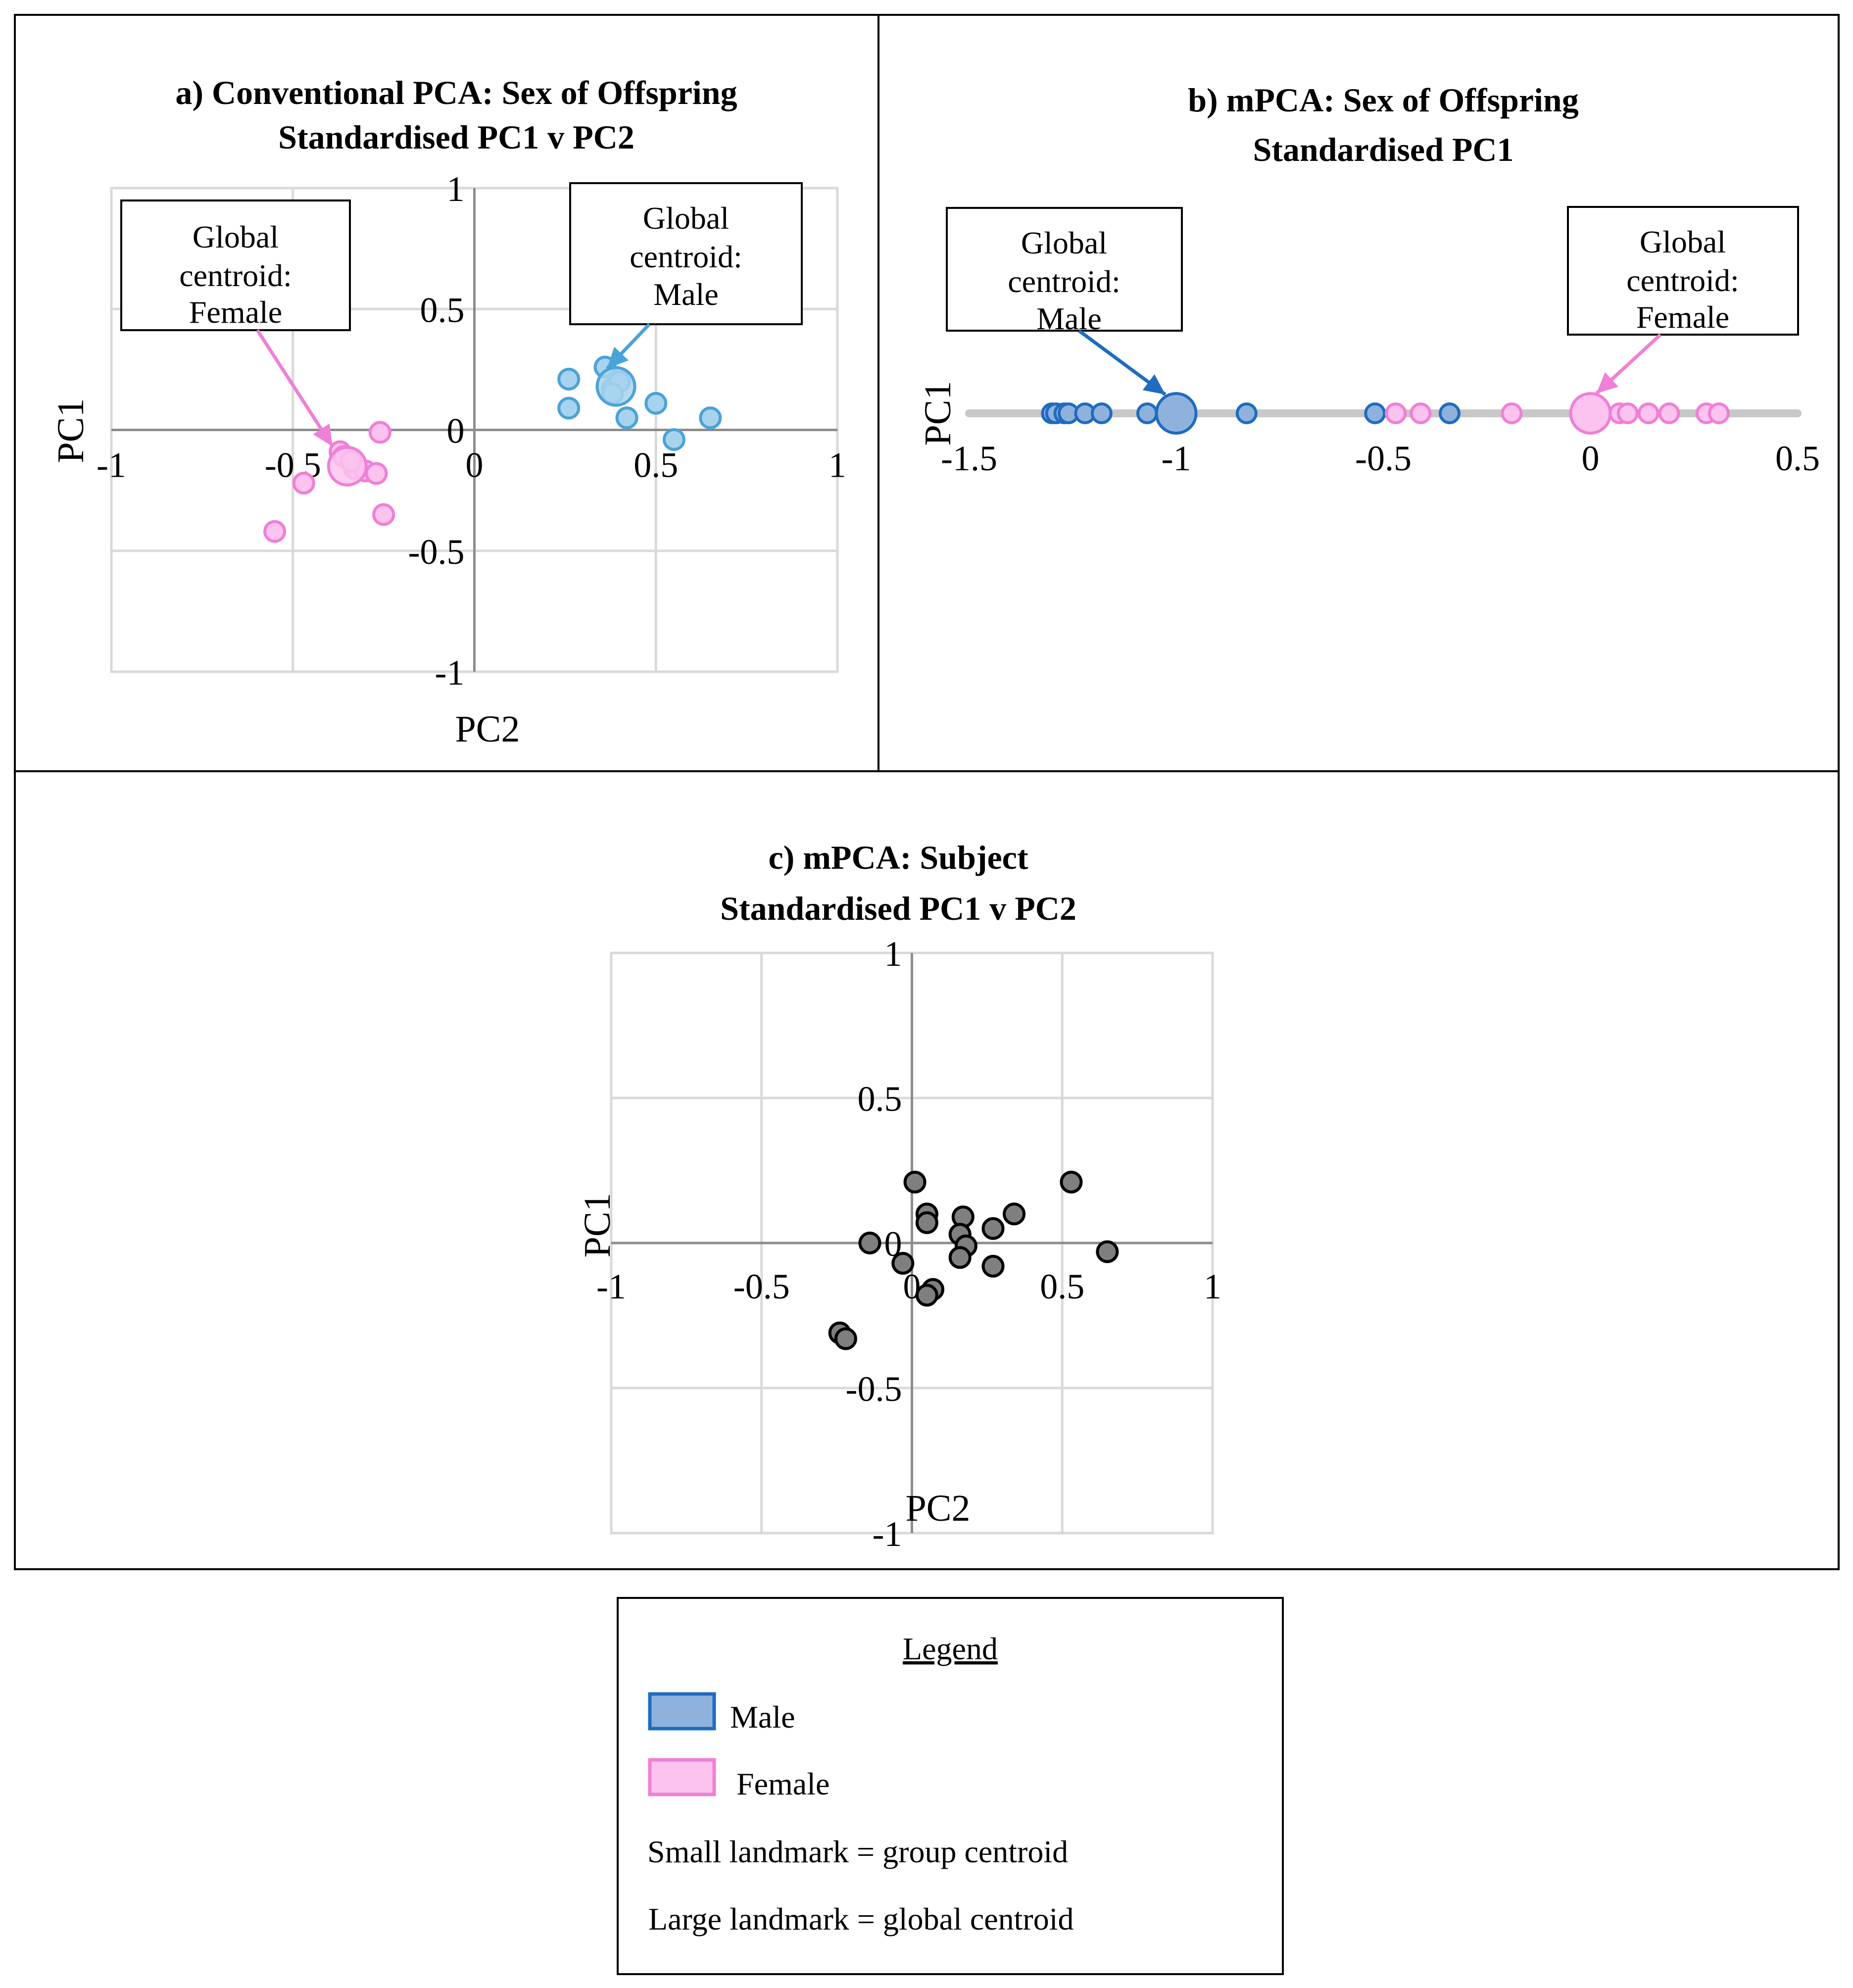  I want to click on panel-b-callout-male-l2: centroid:, so click(1064, 281).